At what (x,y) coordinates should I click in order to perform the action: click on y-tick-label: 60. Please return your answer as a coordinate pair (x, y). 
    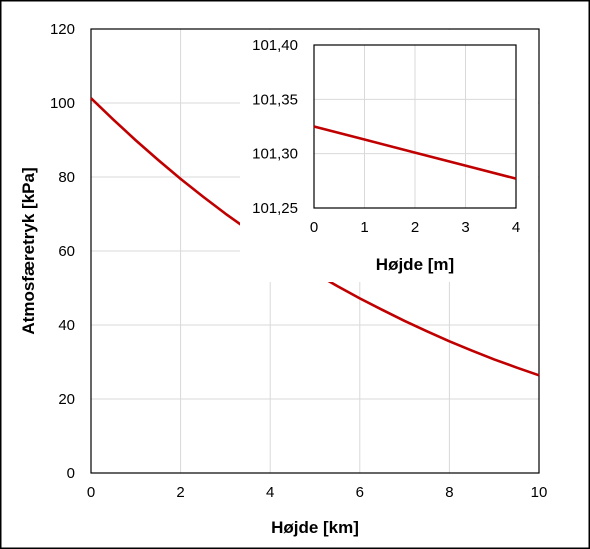
    Looking at the image, I should click on (66, 251).